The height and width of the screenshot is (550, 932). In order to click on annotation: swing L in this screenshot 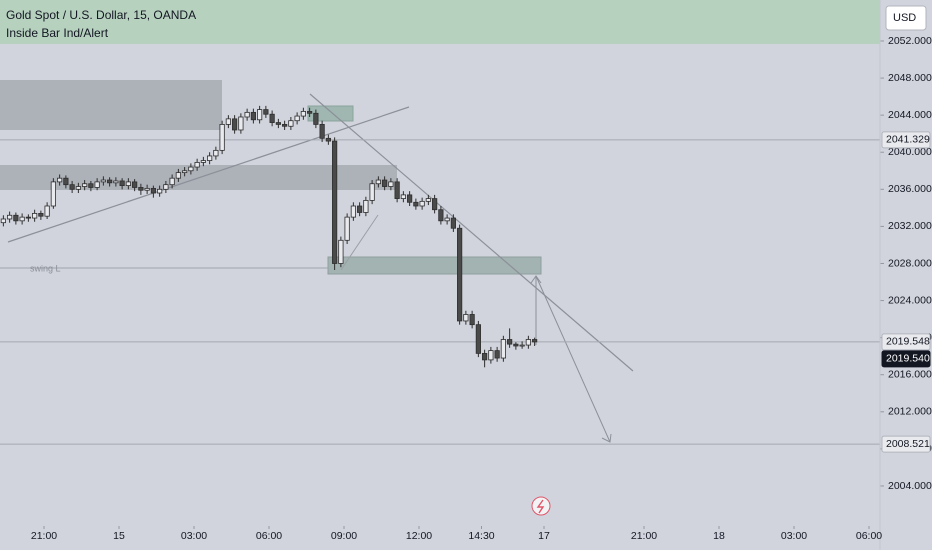, I will do `click(45, 268)`.